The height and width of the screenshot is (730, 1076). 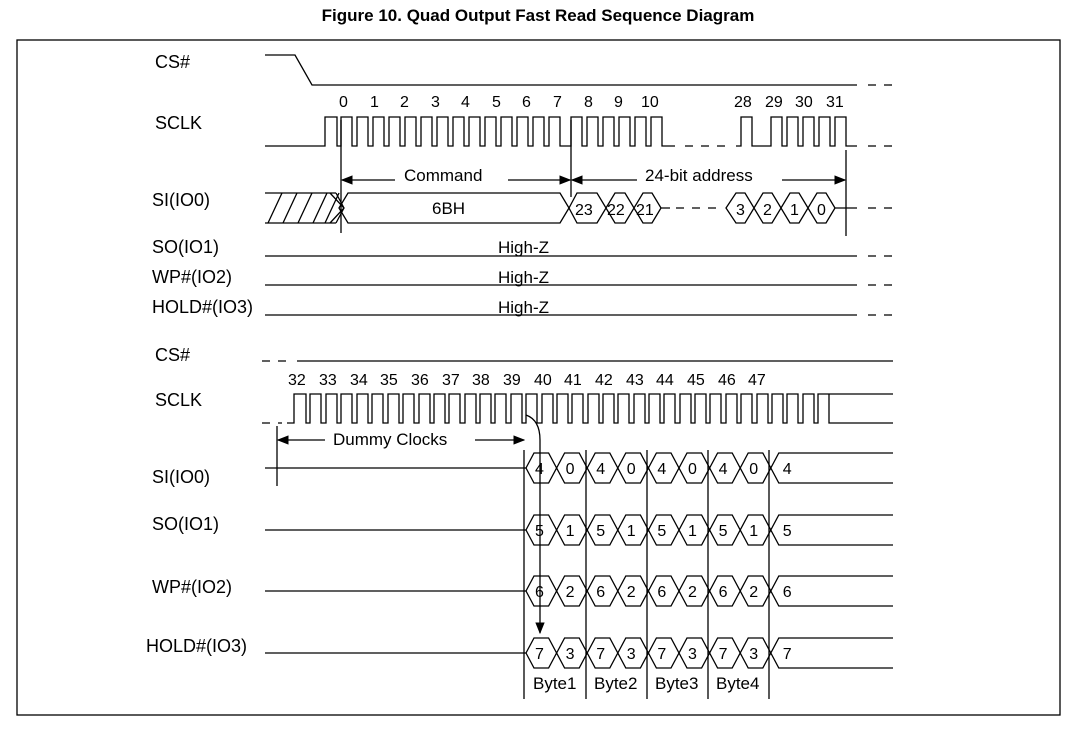 What do you see at coordinates (359, 380) in the screenshot?
I see `clock-number: 34` at bounding box center [359, 380].